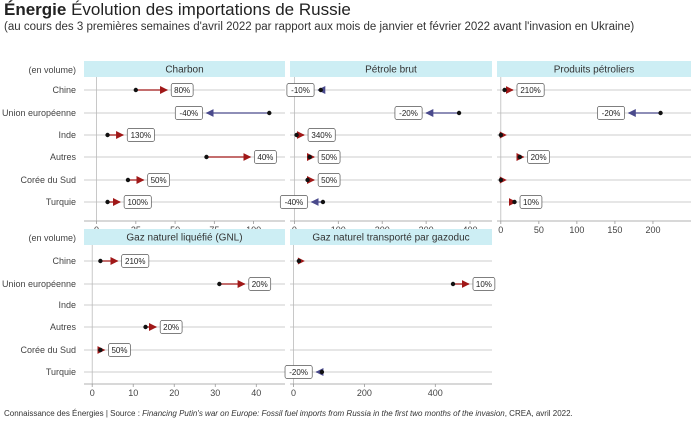 The width and height of the screenshot is (700, 422). I want to click on x-tick-label: 10, so click(133, 393).